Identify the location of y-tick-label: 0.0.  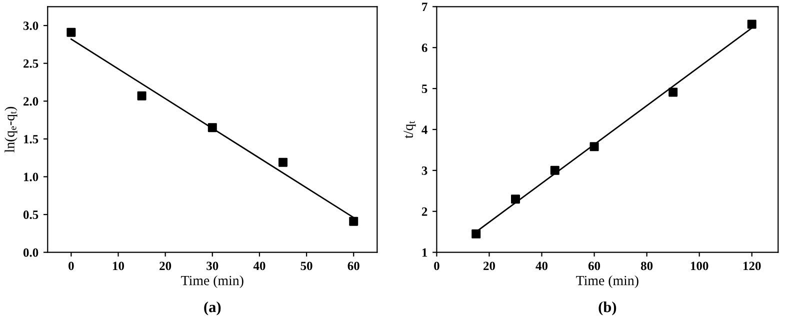
(30, 252).